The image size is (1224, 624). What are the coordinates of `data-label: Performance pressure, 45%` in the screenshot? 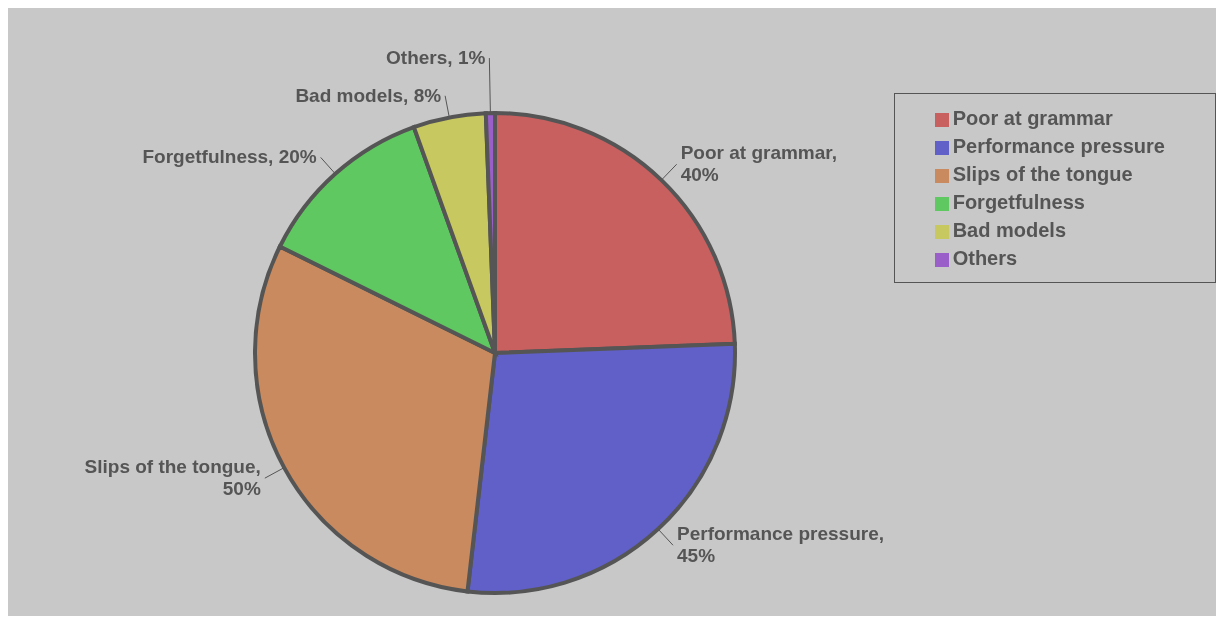 It's located at (781, 545).